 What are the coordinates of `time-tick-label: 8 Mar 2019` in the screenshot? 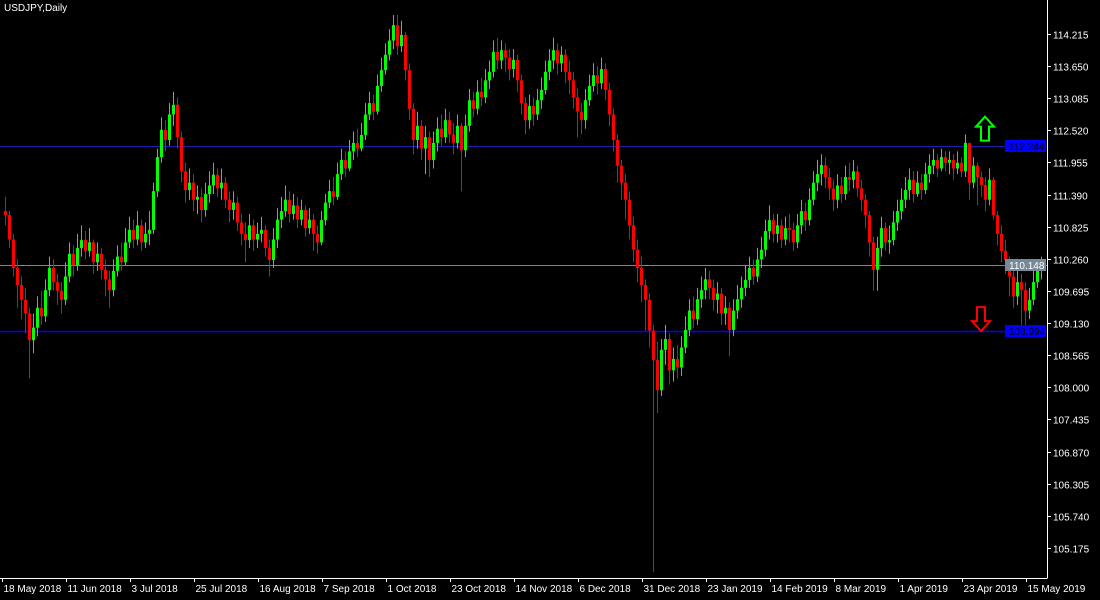 It's located at (861, 589).